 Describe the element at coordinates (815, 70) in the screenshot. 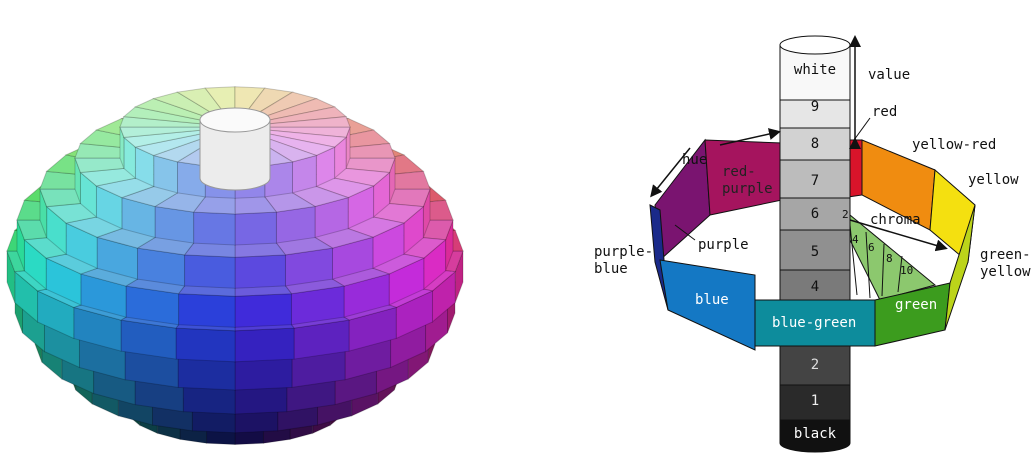

I see `value-label: white` at that location.